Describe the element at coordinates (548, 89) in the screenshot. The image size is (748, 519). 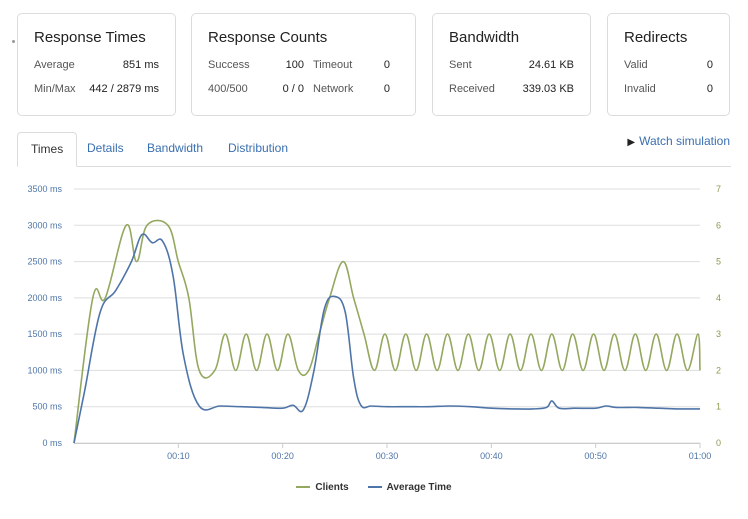
I see `received-value: 339.03 KB` at that location.